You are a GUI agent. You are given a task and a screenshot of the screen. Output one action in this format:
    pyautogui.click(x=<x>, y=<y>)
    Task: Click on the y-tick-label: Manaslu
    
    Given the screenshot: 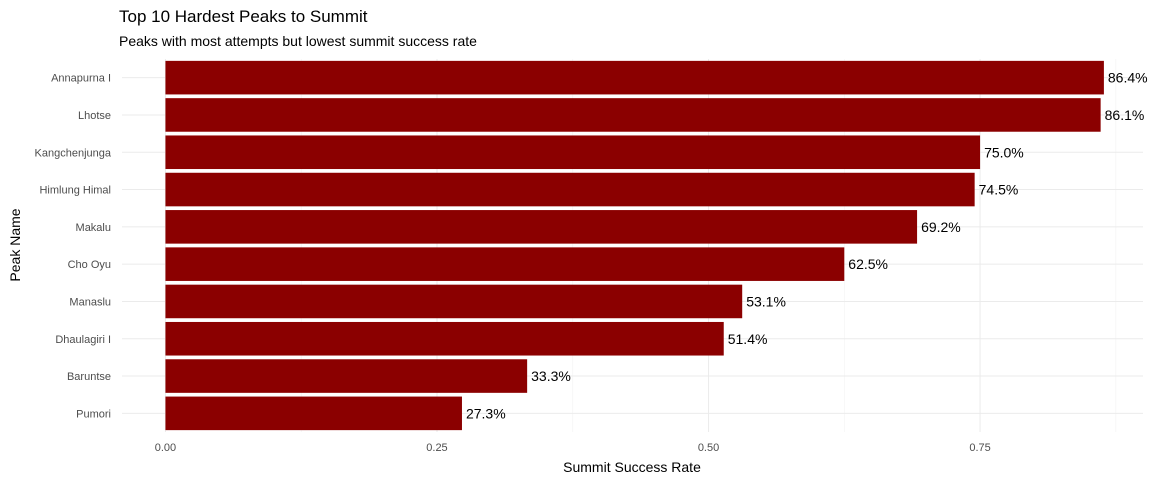 What is the action you would take?
    pyautogui.click(x=90, y=302)
    